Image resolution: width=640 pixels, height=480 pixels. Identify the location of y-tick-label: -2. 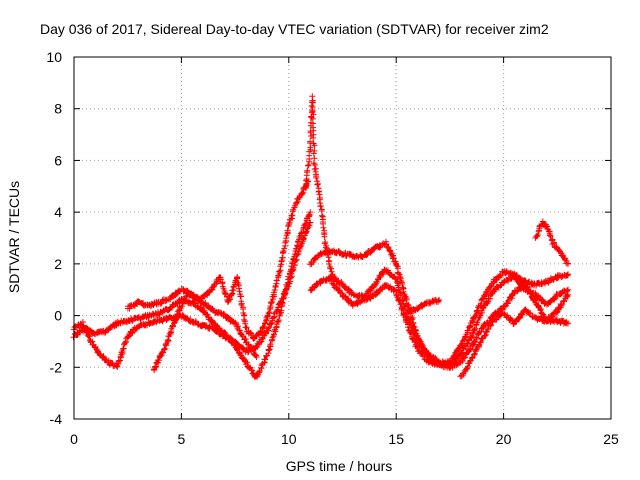
(56, 367).